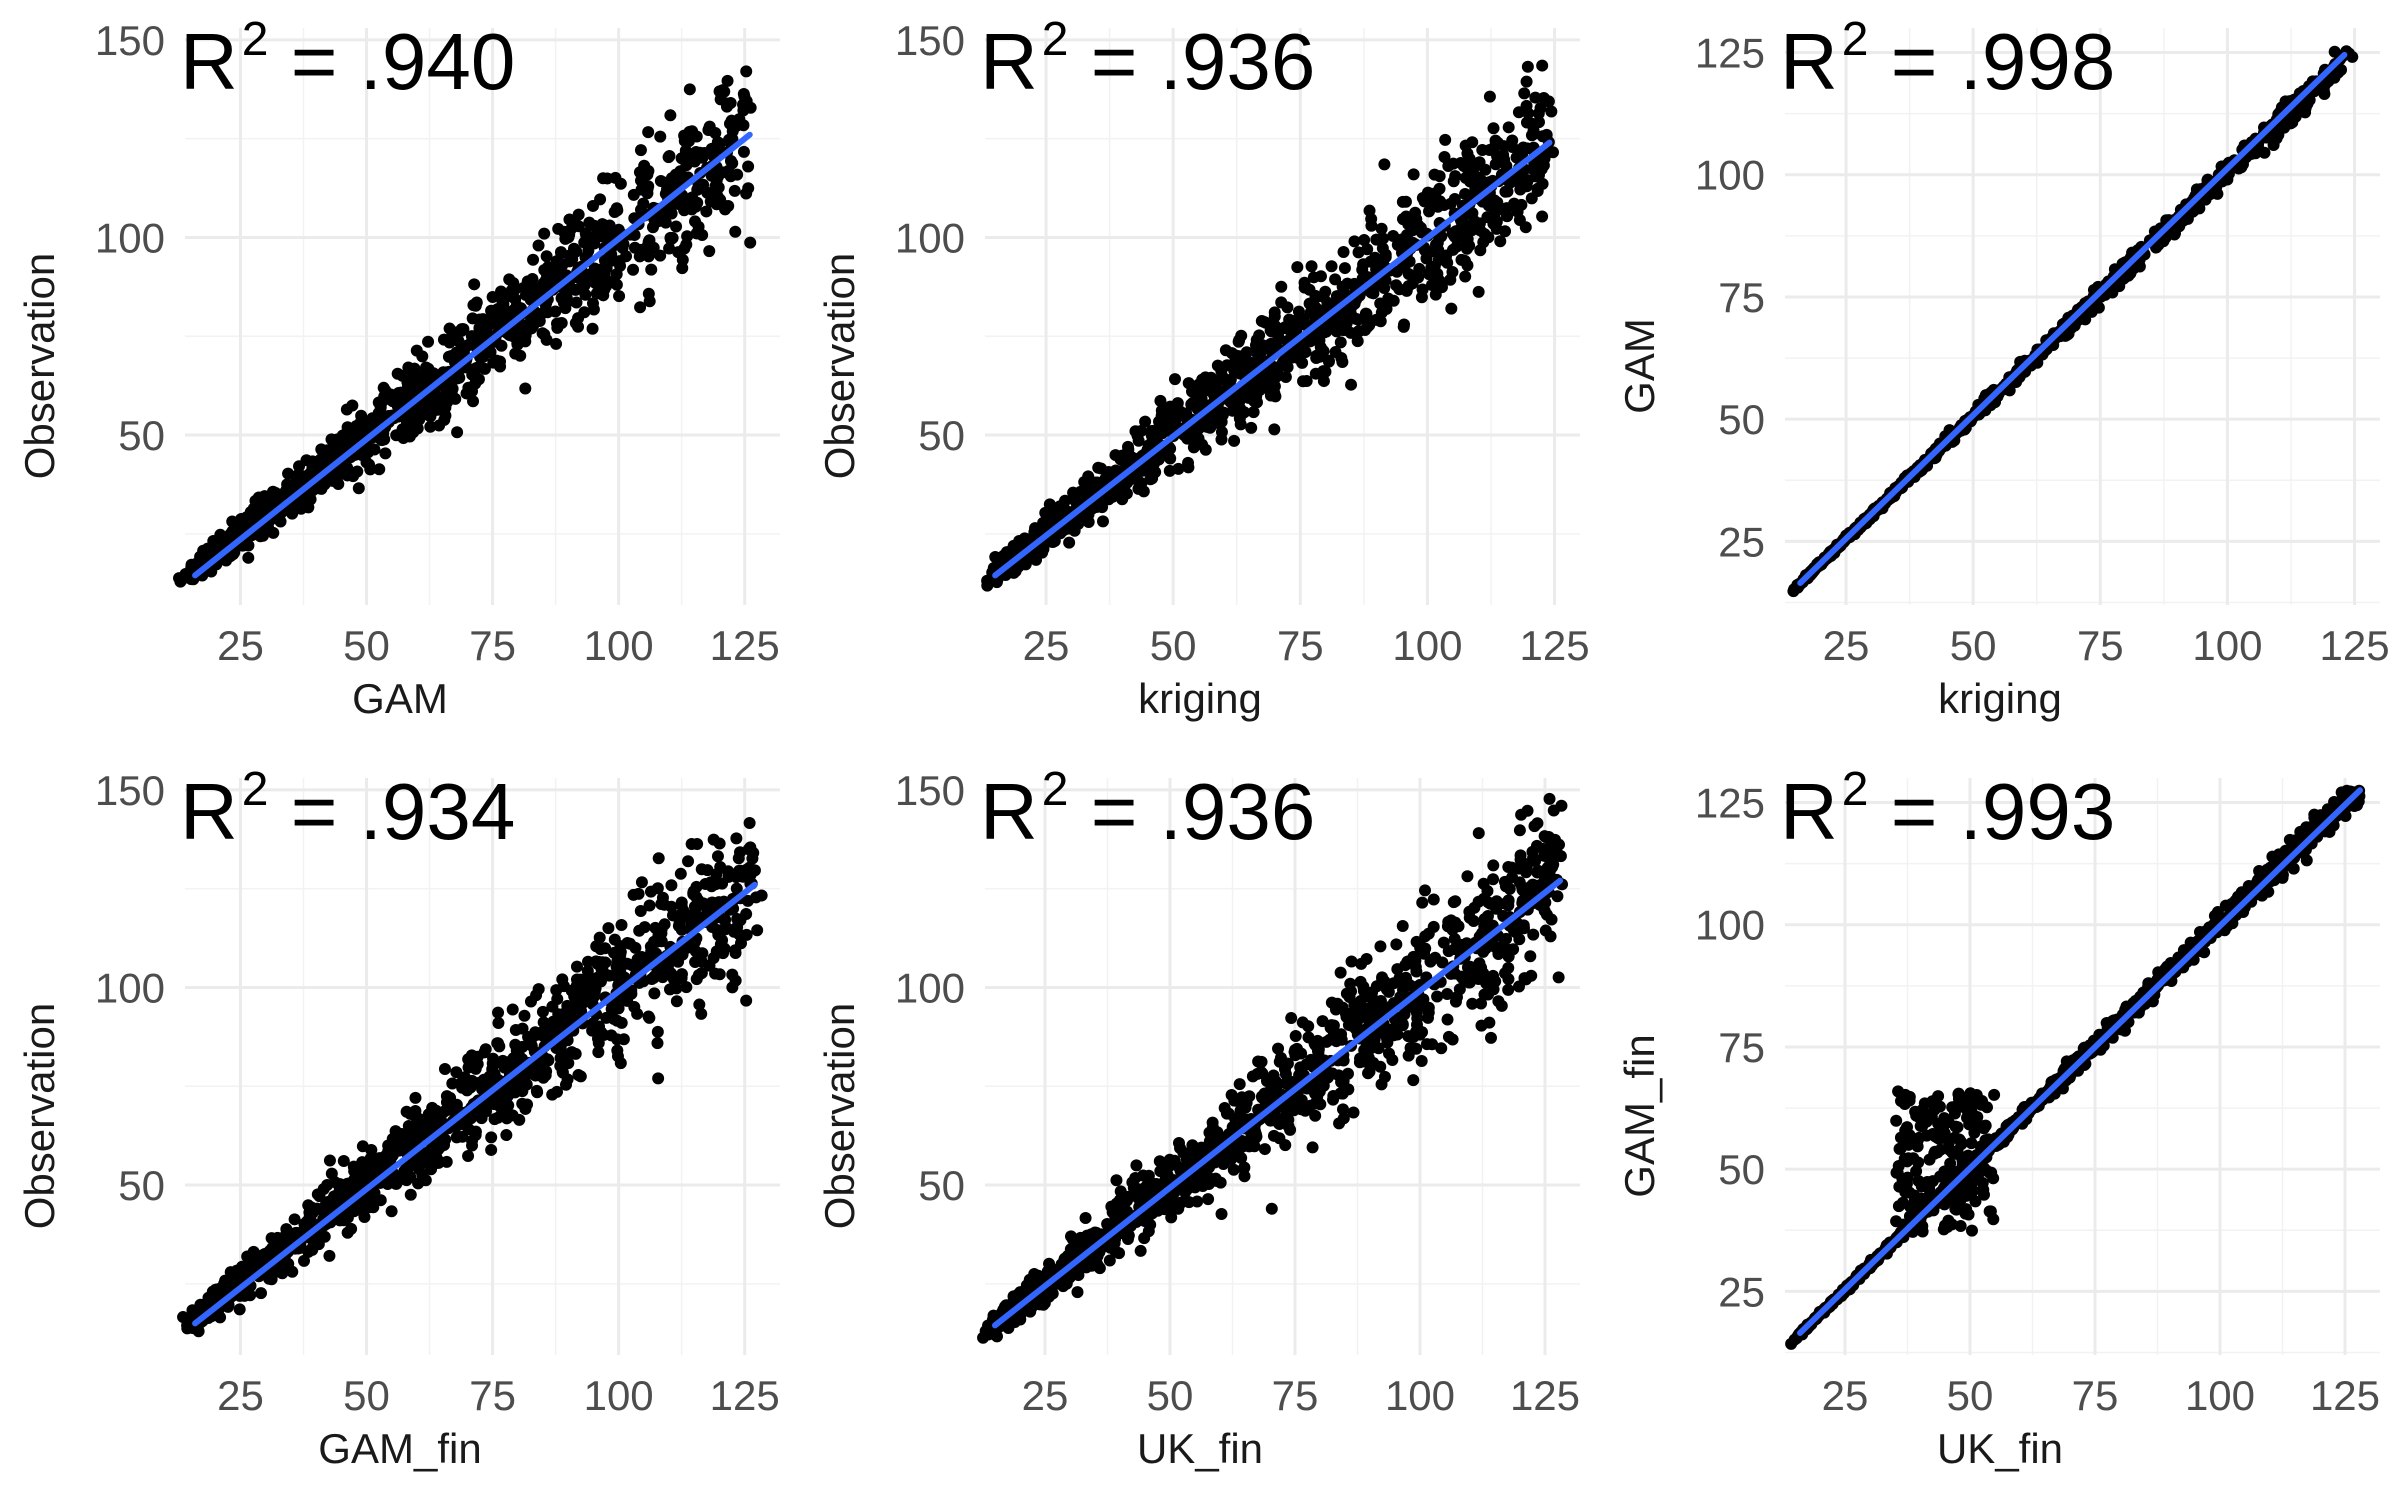  I want to click on y-axis-label: Observation, so click(39, 366).